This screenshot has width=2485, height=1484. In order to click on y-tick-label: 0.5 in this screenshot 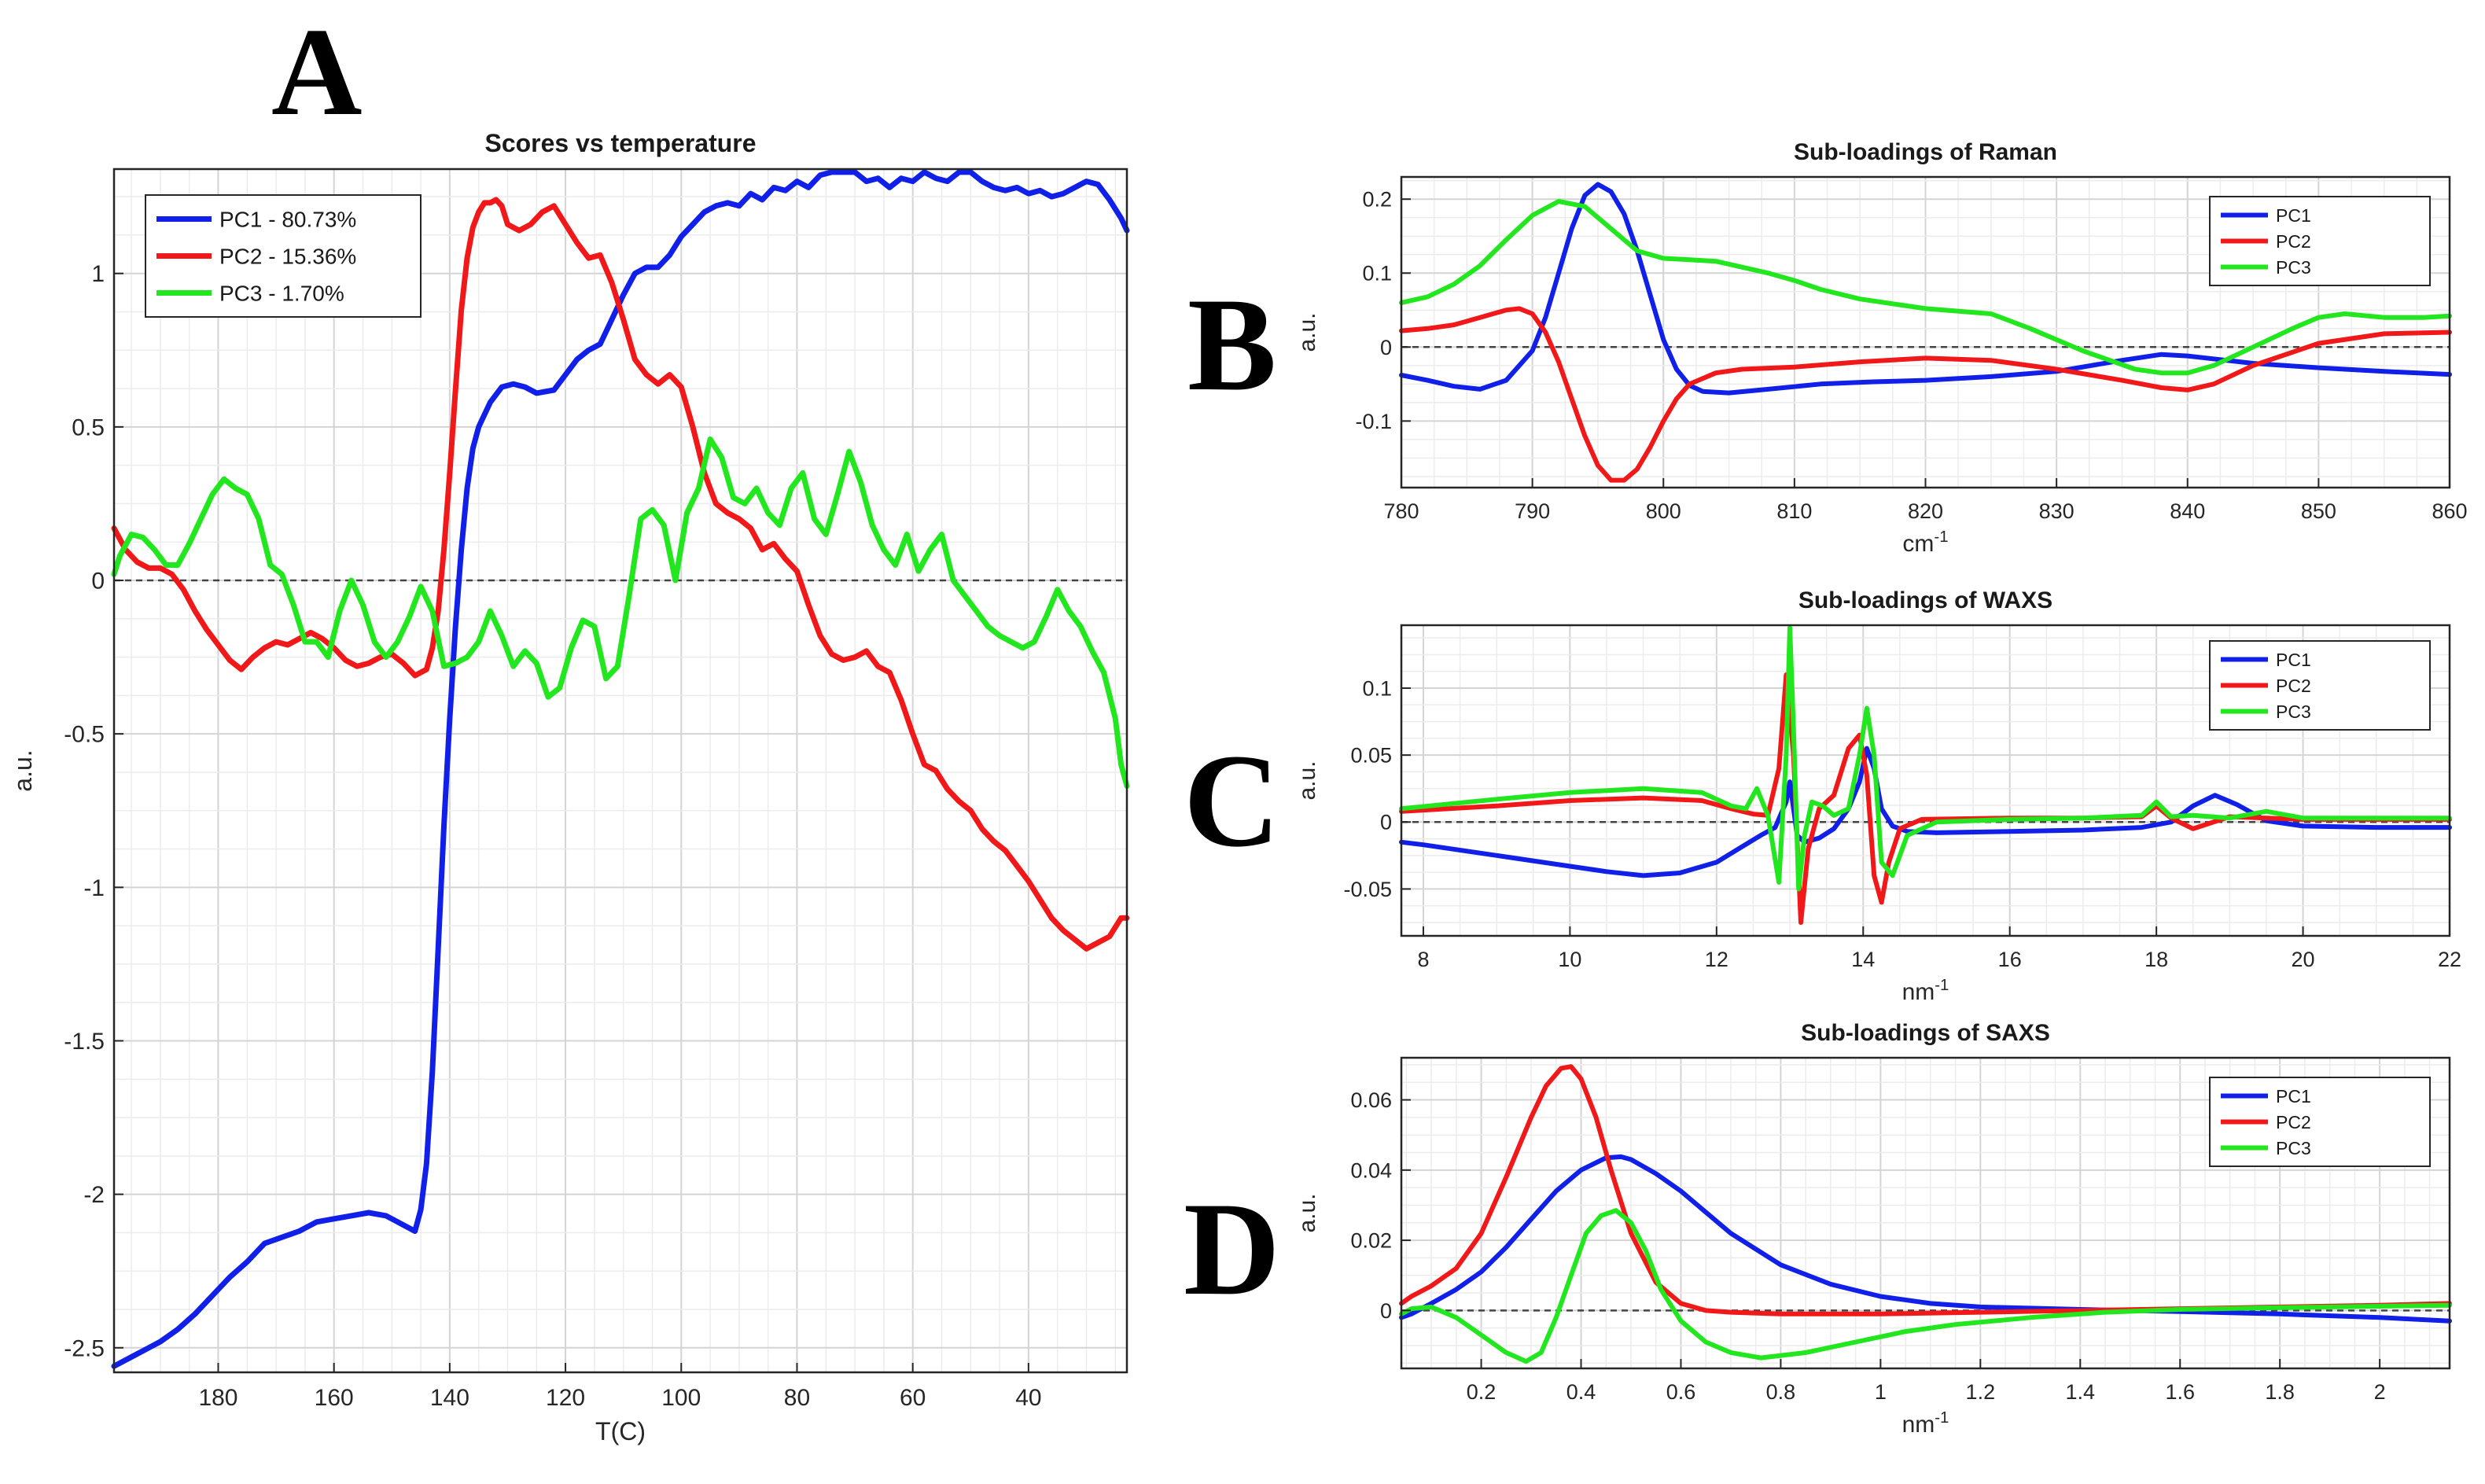, I will do `click(88, 427)`.